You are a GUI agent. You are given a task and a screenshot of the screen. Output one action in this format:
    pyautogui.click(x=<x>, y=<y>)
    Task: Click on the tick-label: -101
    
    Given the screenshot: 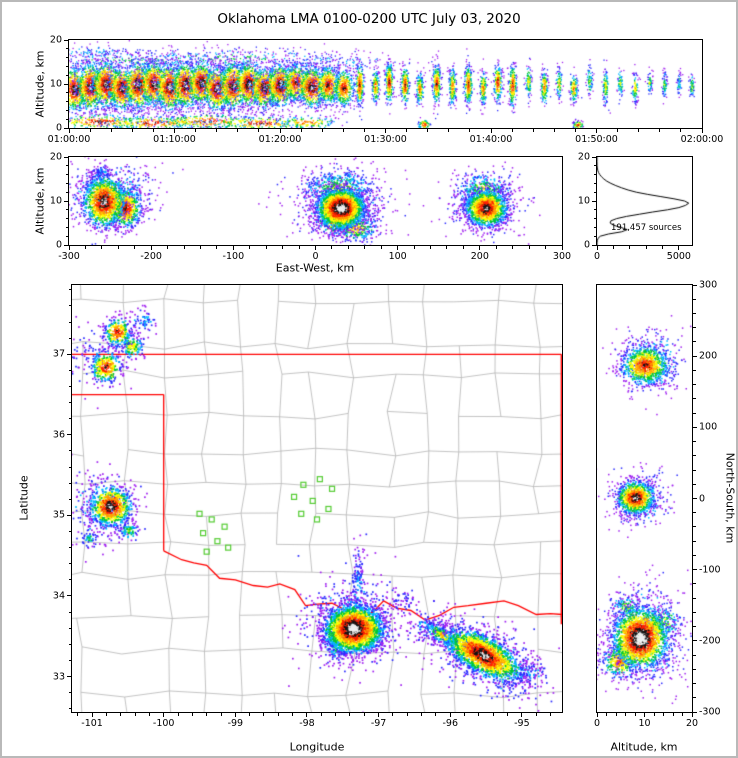 What is the action you would take?
    pyautogui.click(x=92, y=723)
    